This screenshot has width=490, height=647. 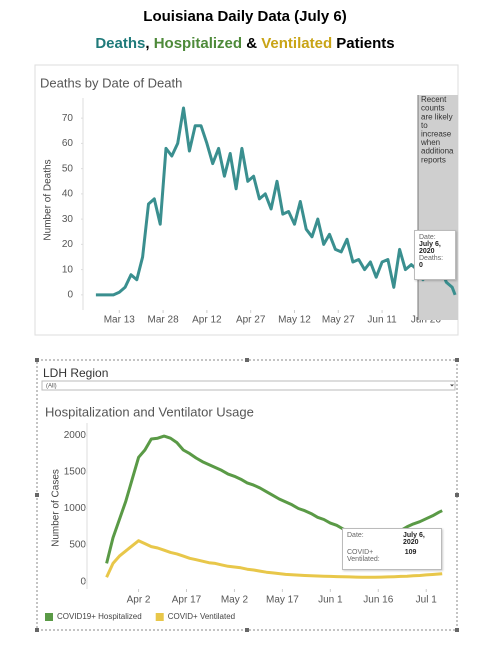 What do you see at coordinates (51, 387) in the screenshot?
I see `filter-value: (All)` at bounding box center [51, 387].